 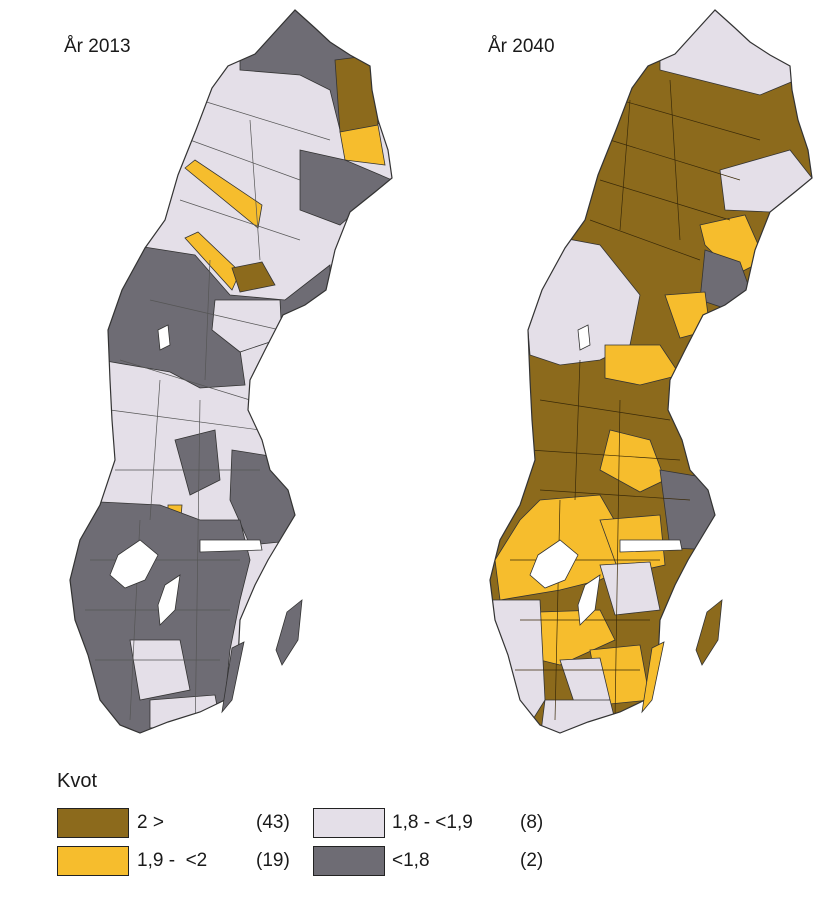 What do you see at coordinates (349, 861) in the screenshot?
I see `legend-swatch-lowest` at bounding box center [349, 861].